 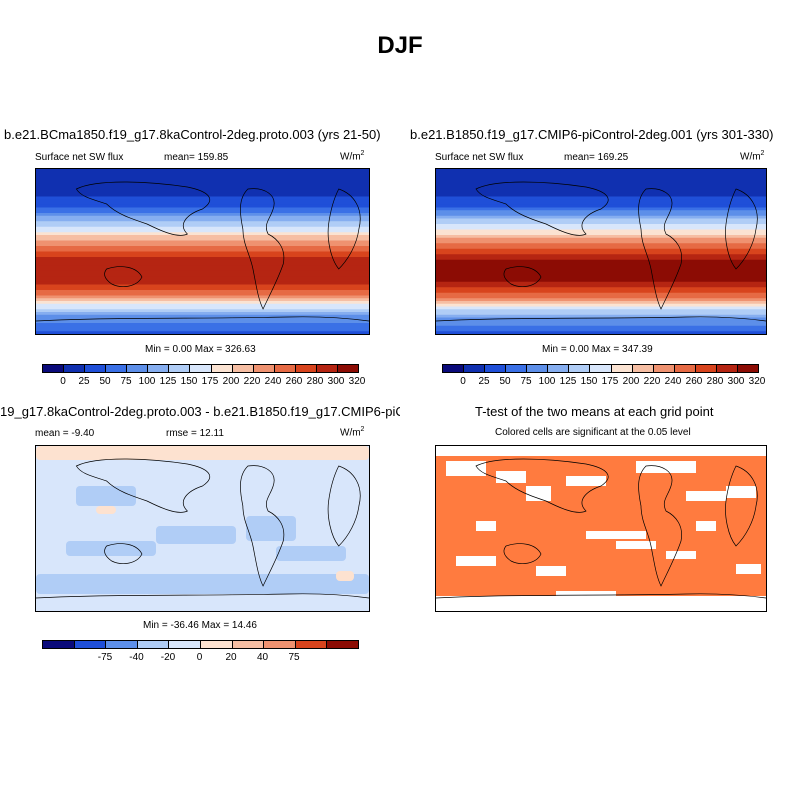 I want to click on panel1-map, so click(x=202, y=251).